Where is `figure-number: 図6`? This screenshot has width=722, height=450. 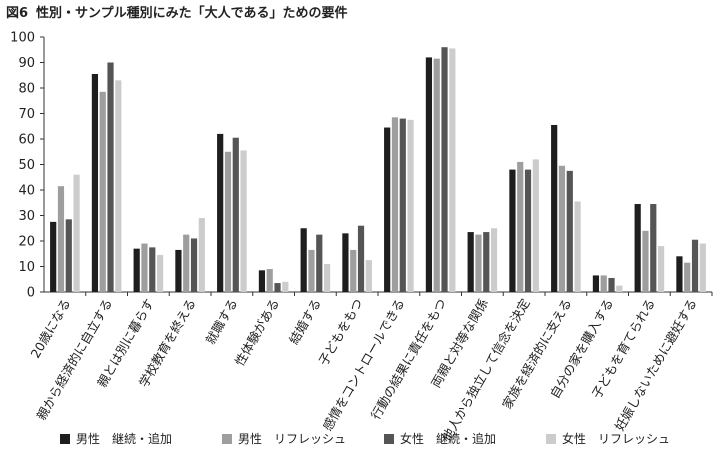
figure-number: 図6 is located at coordinates (17, 13).